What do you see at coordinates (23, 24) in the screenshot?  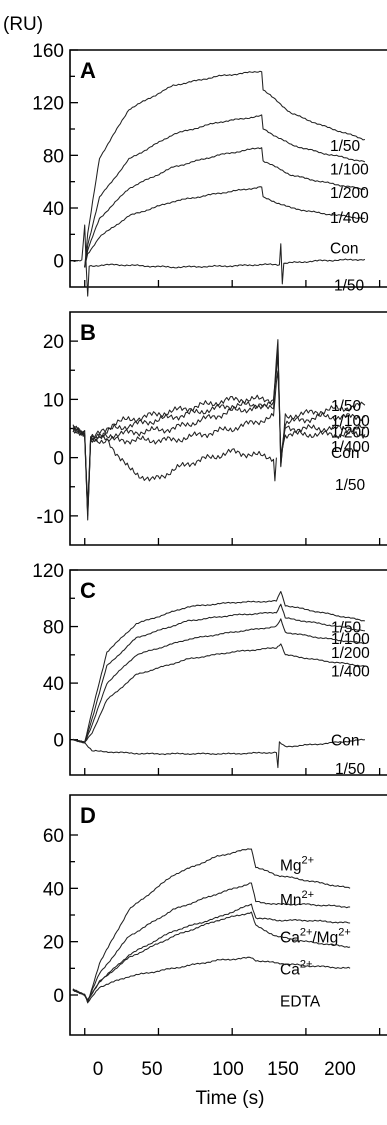 I see `y-unit-label: (RU)` at bounding box center [23, 24].